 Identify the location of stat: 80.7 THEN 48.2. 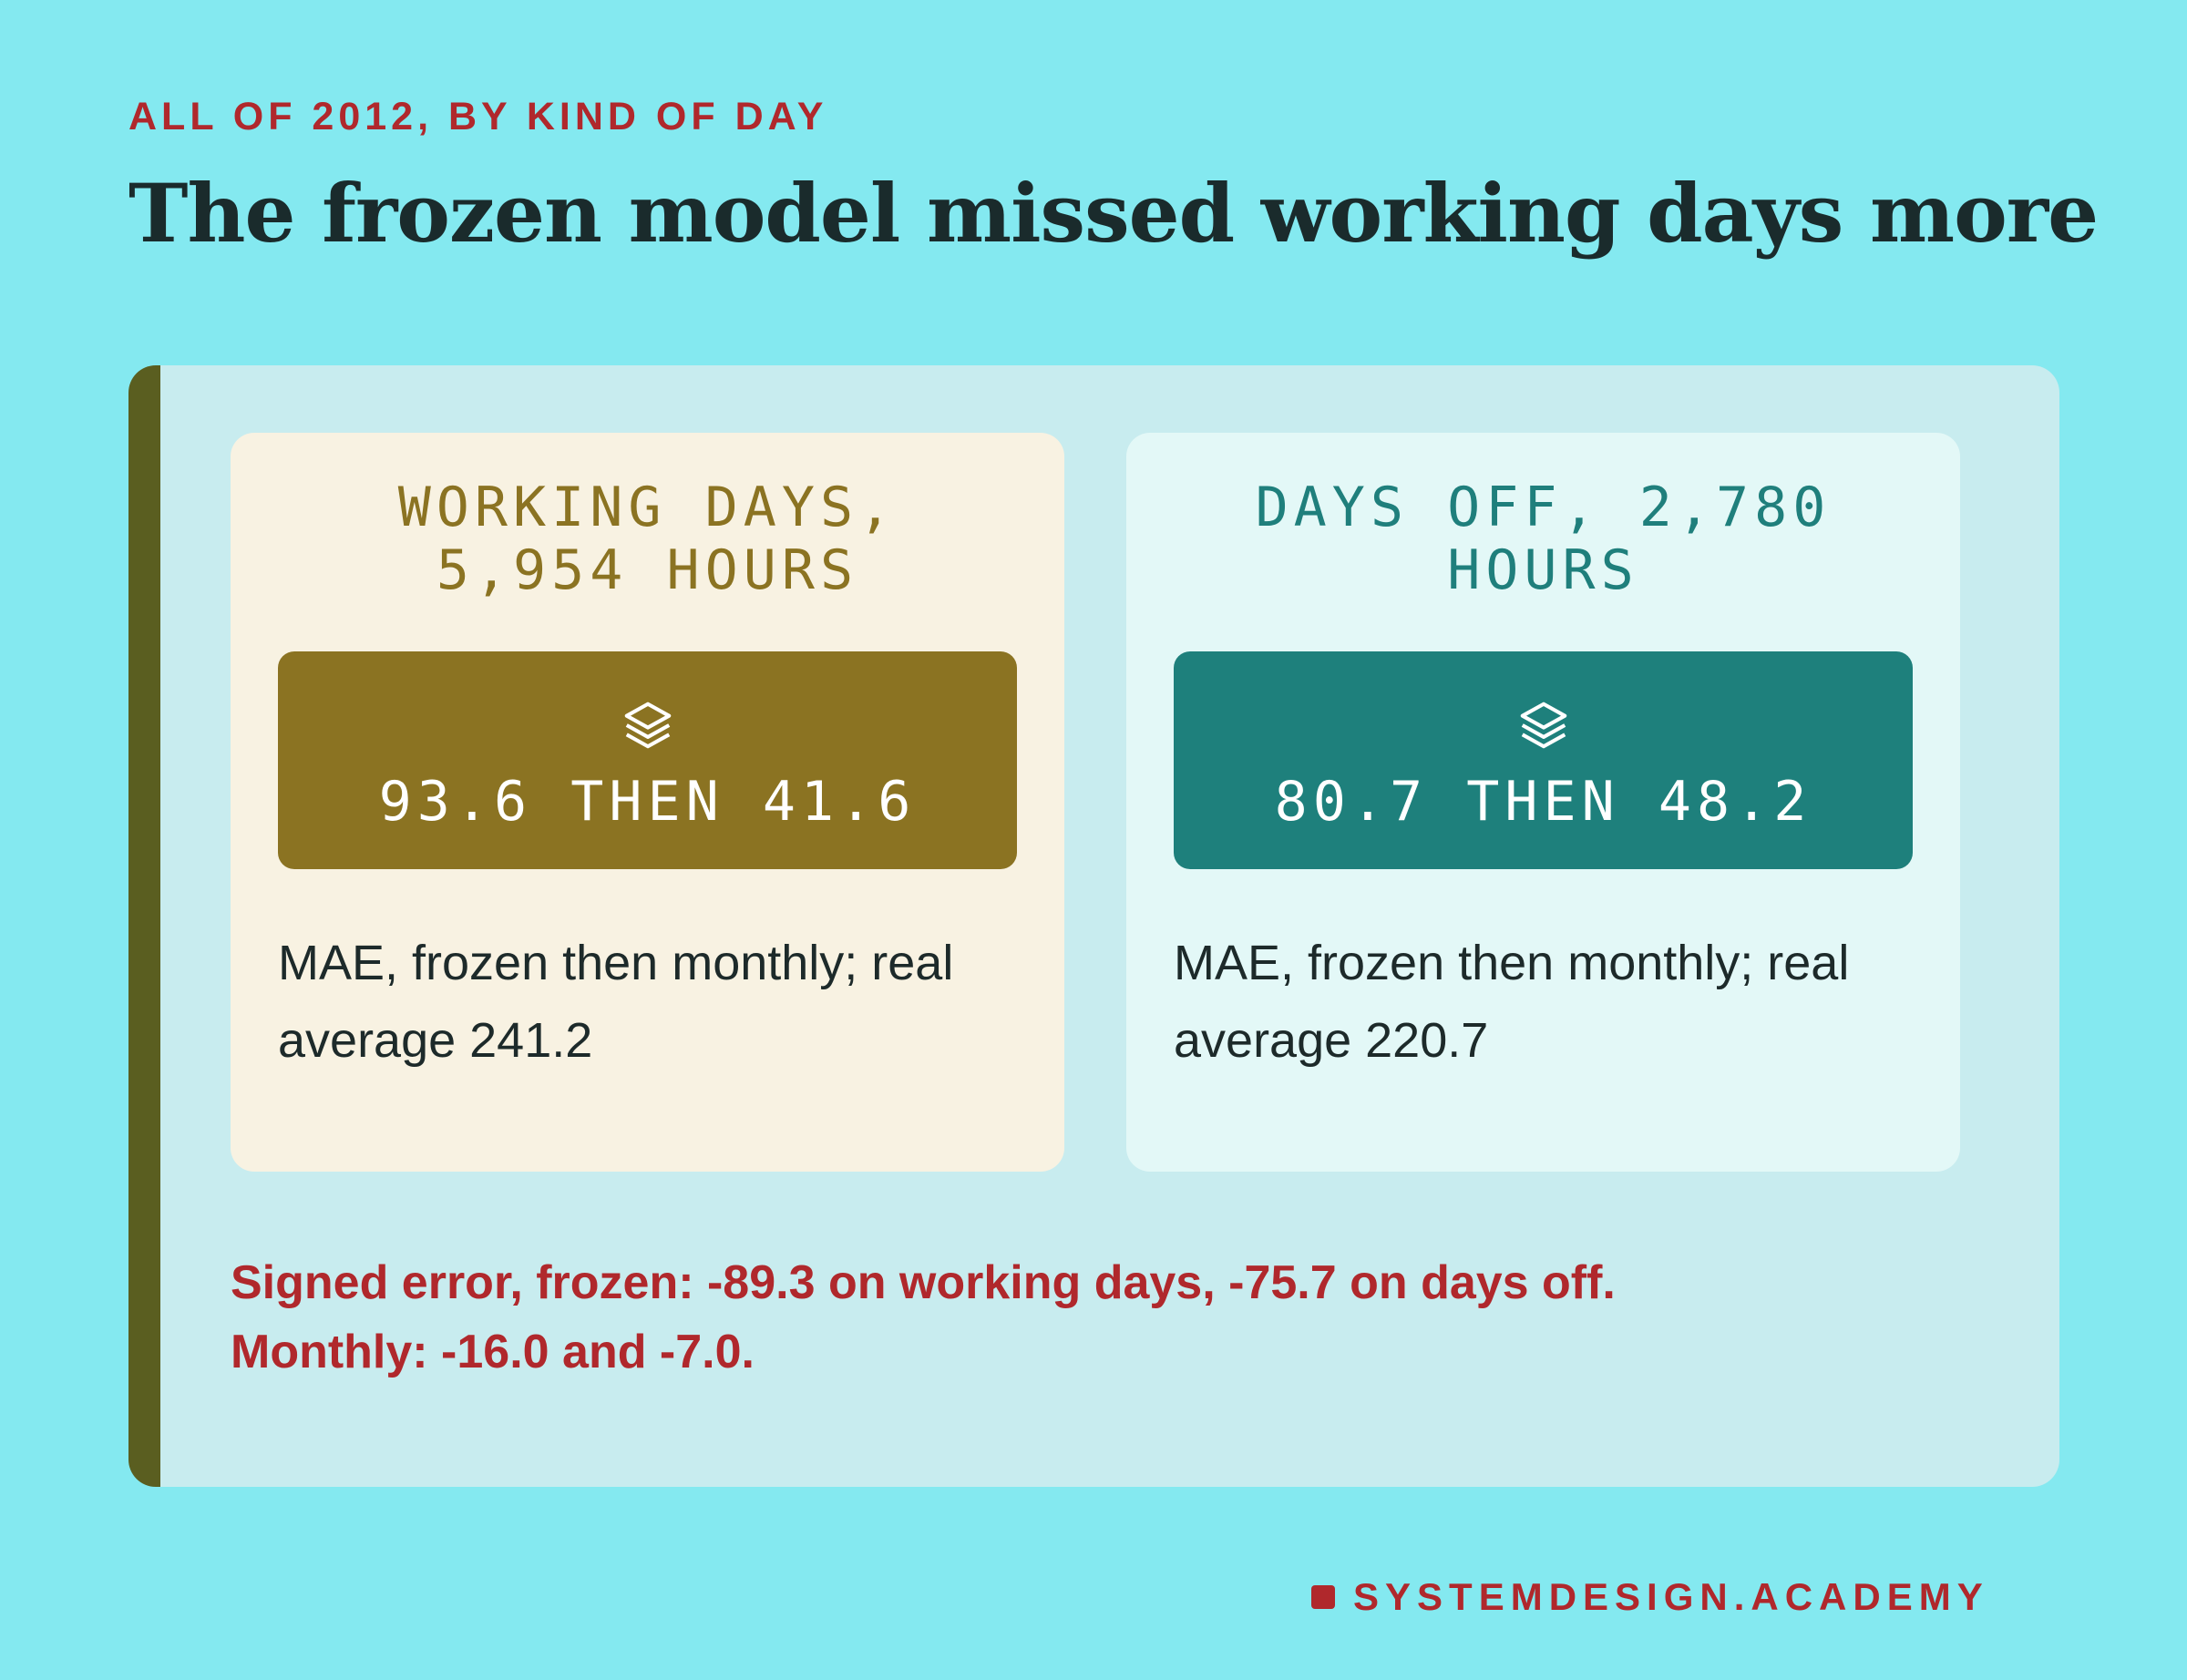
(1543, 802).